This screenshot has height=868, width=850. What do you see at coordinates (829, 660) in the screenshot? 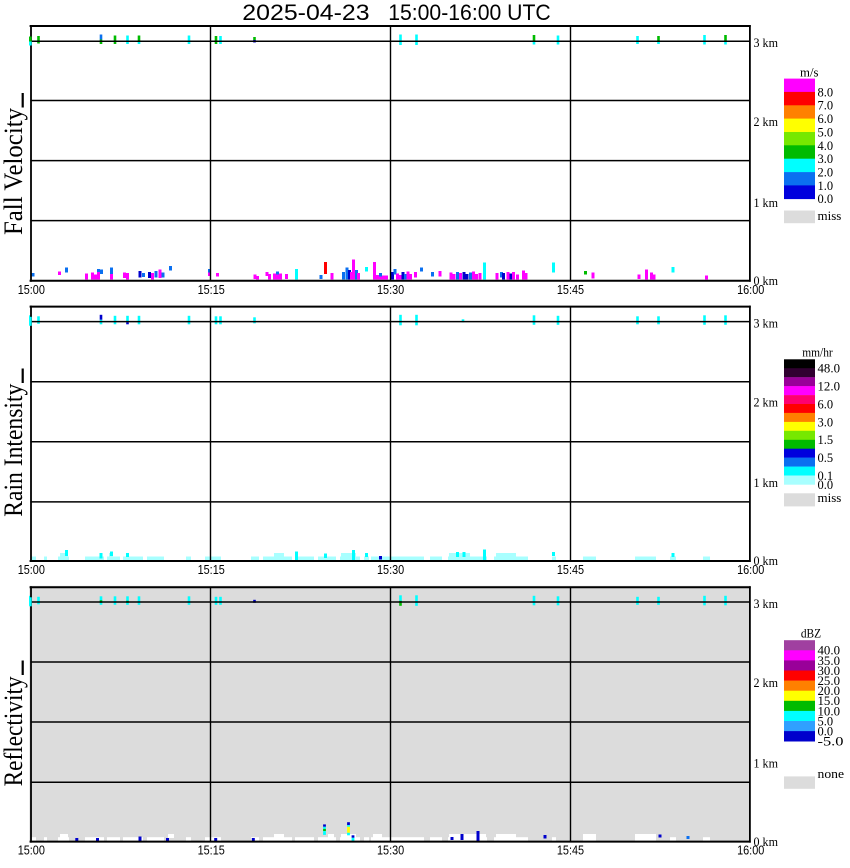
I see `svg-text: 35.0` at bounding box center [829, 660].